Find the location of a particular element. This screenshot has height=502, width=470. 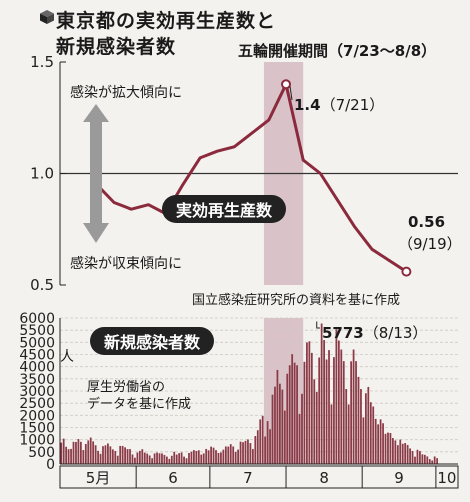

trend-arrow is located at coordinates (96, 173).